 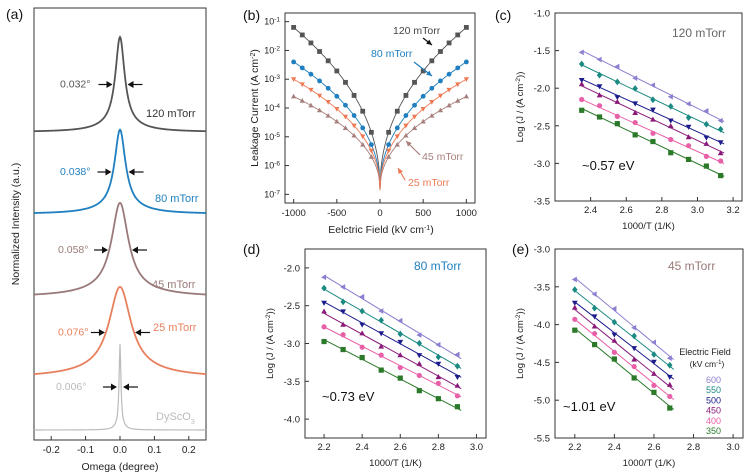 I want to click on xtick-label: 3.0, so click(x=476, y=447).